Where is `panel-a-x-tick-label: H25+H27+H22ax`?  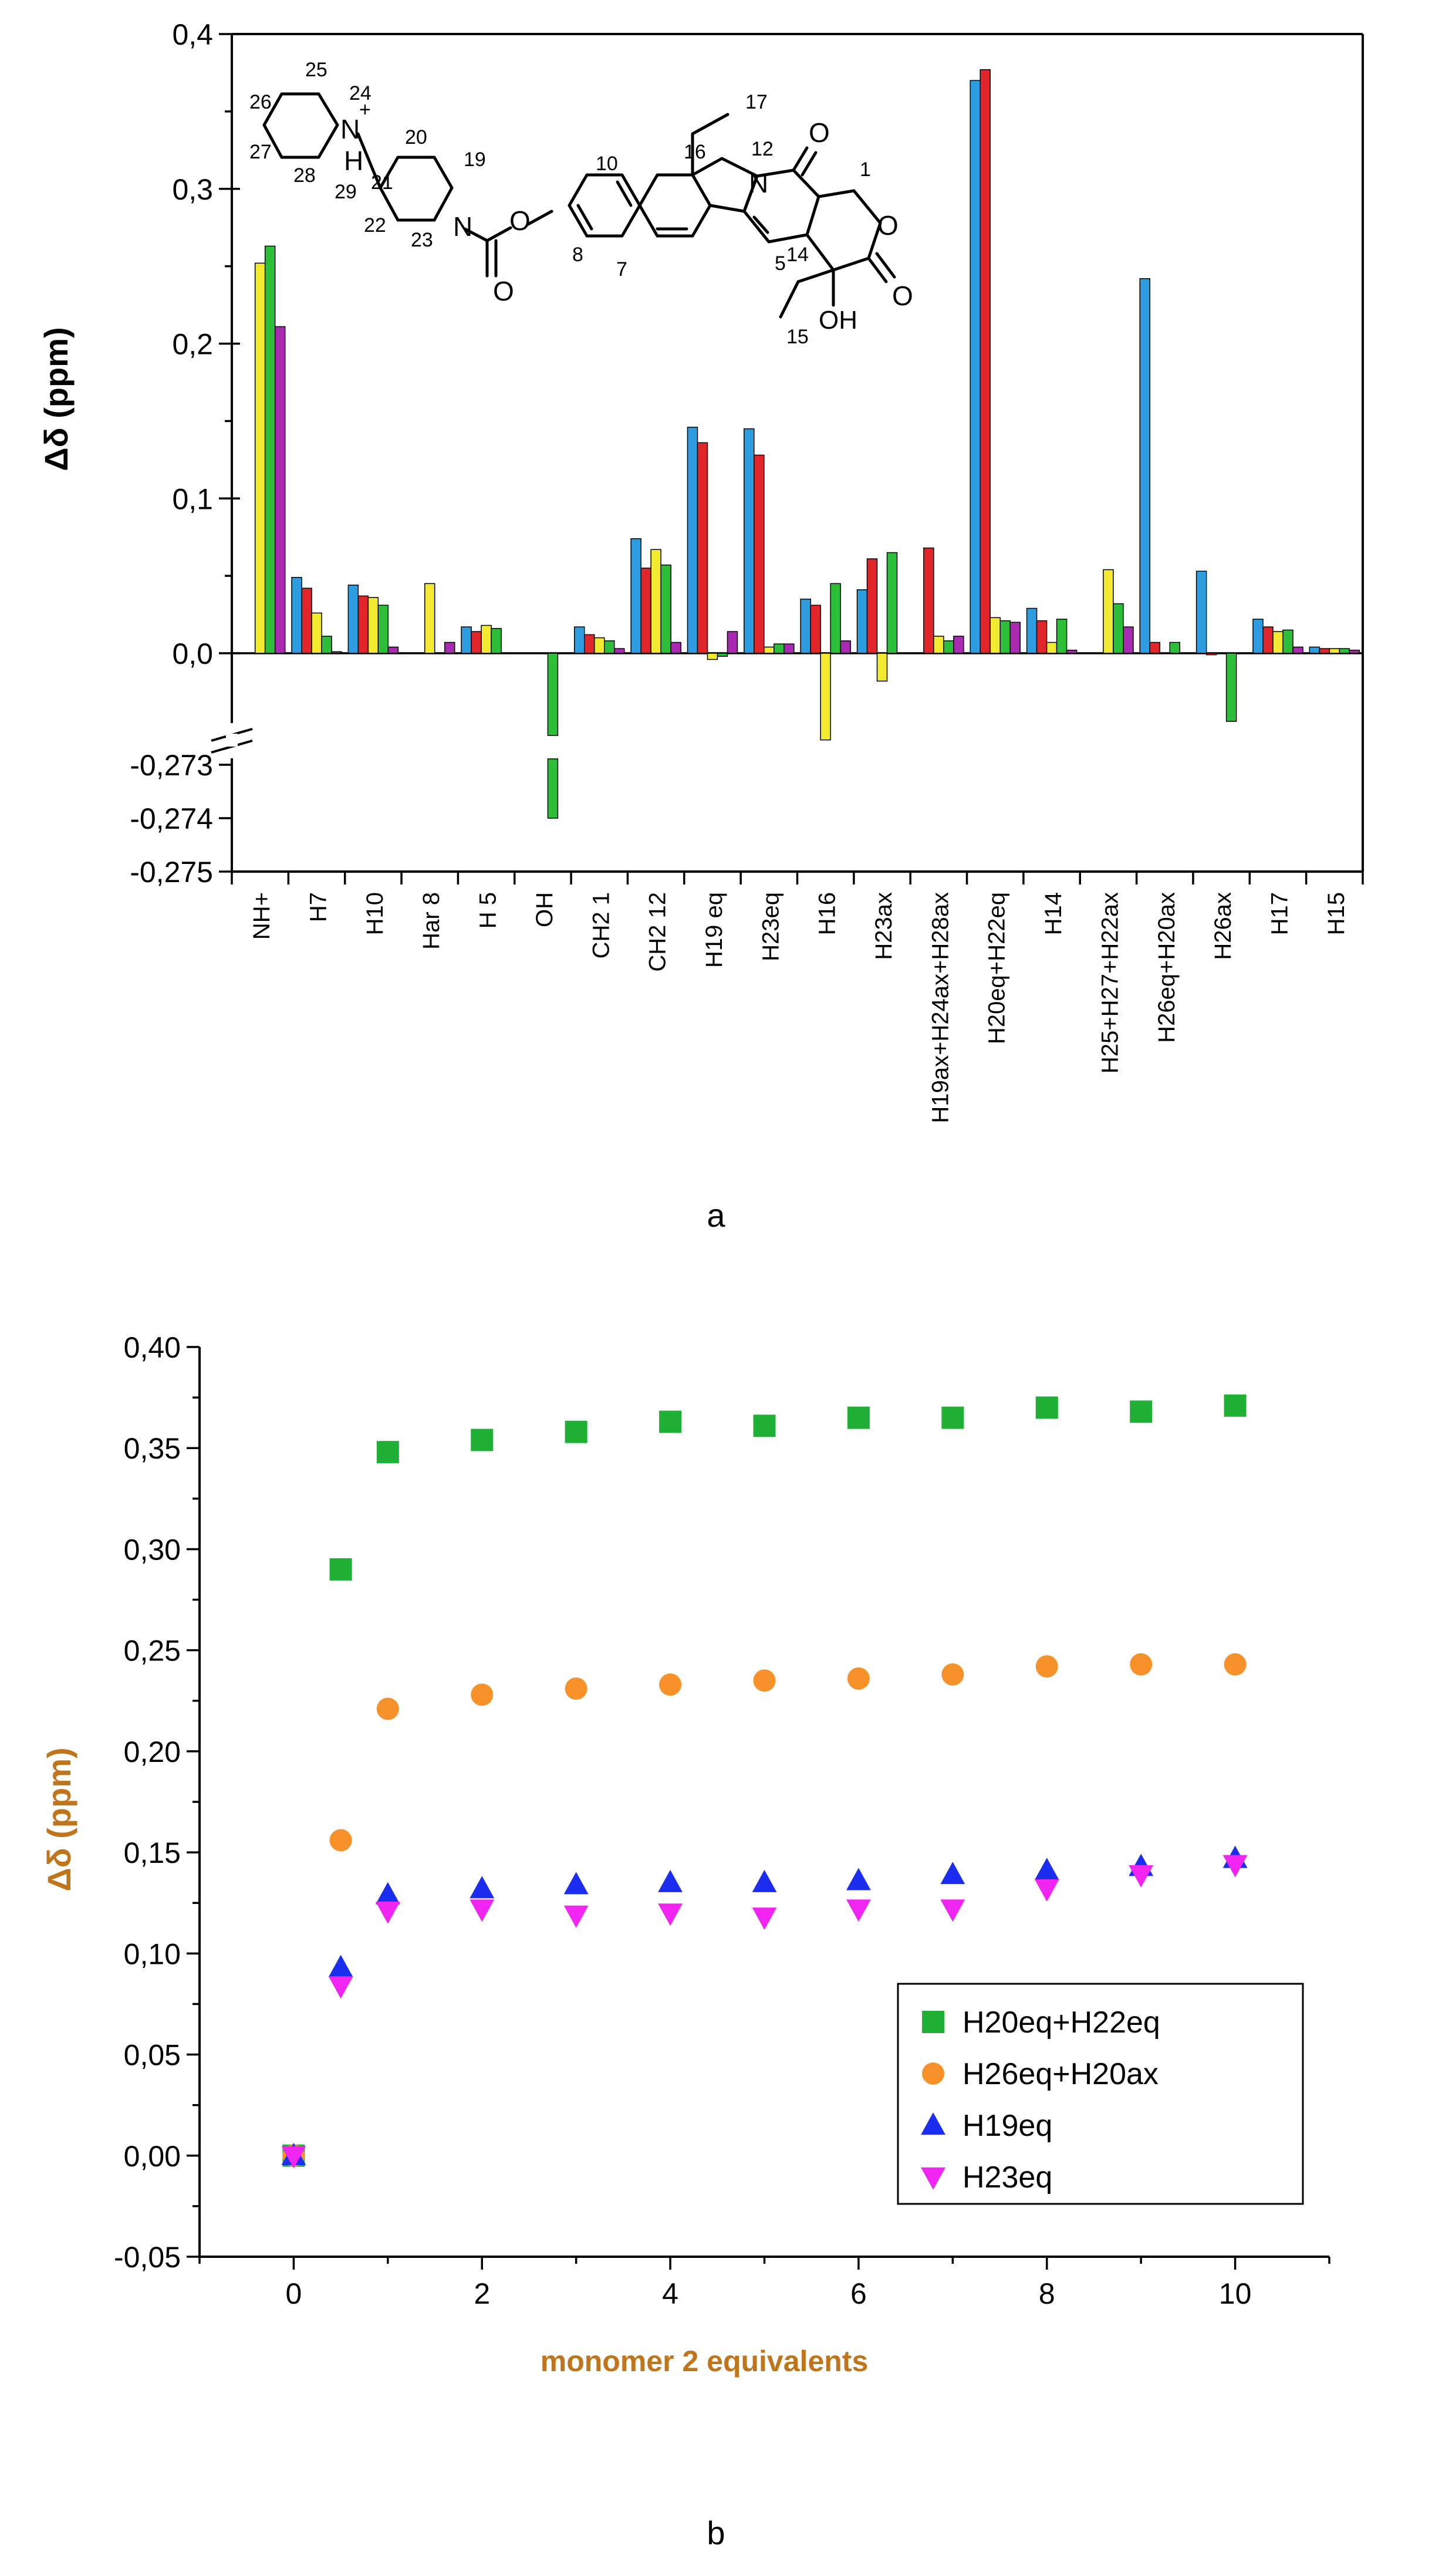
panel-a-x-tick-label: H25+H27+H22ax is located at coordinates (1110, 983).